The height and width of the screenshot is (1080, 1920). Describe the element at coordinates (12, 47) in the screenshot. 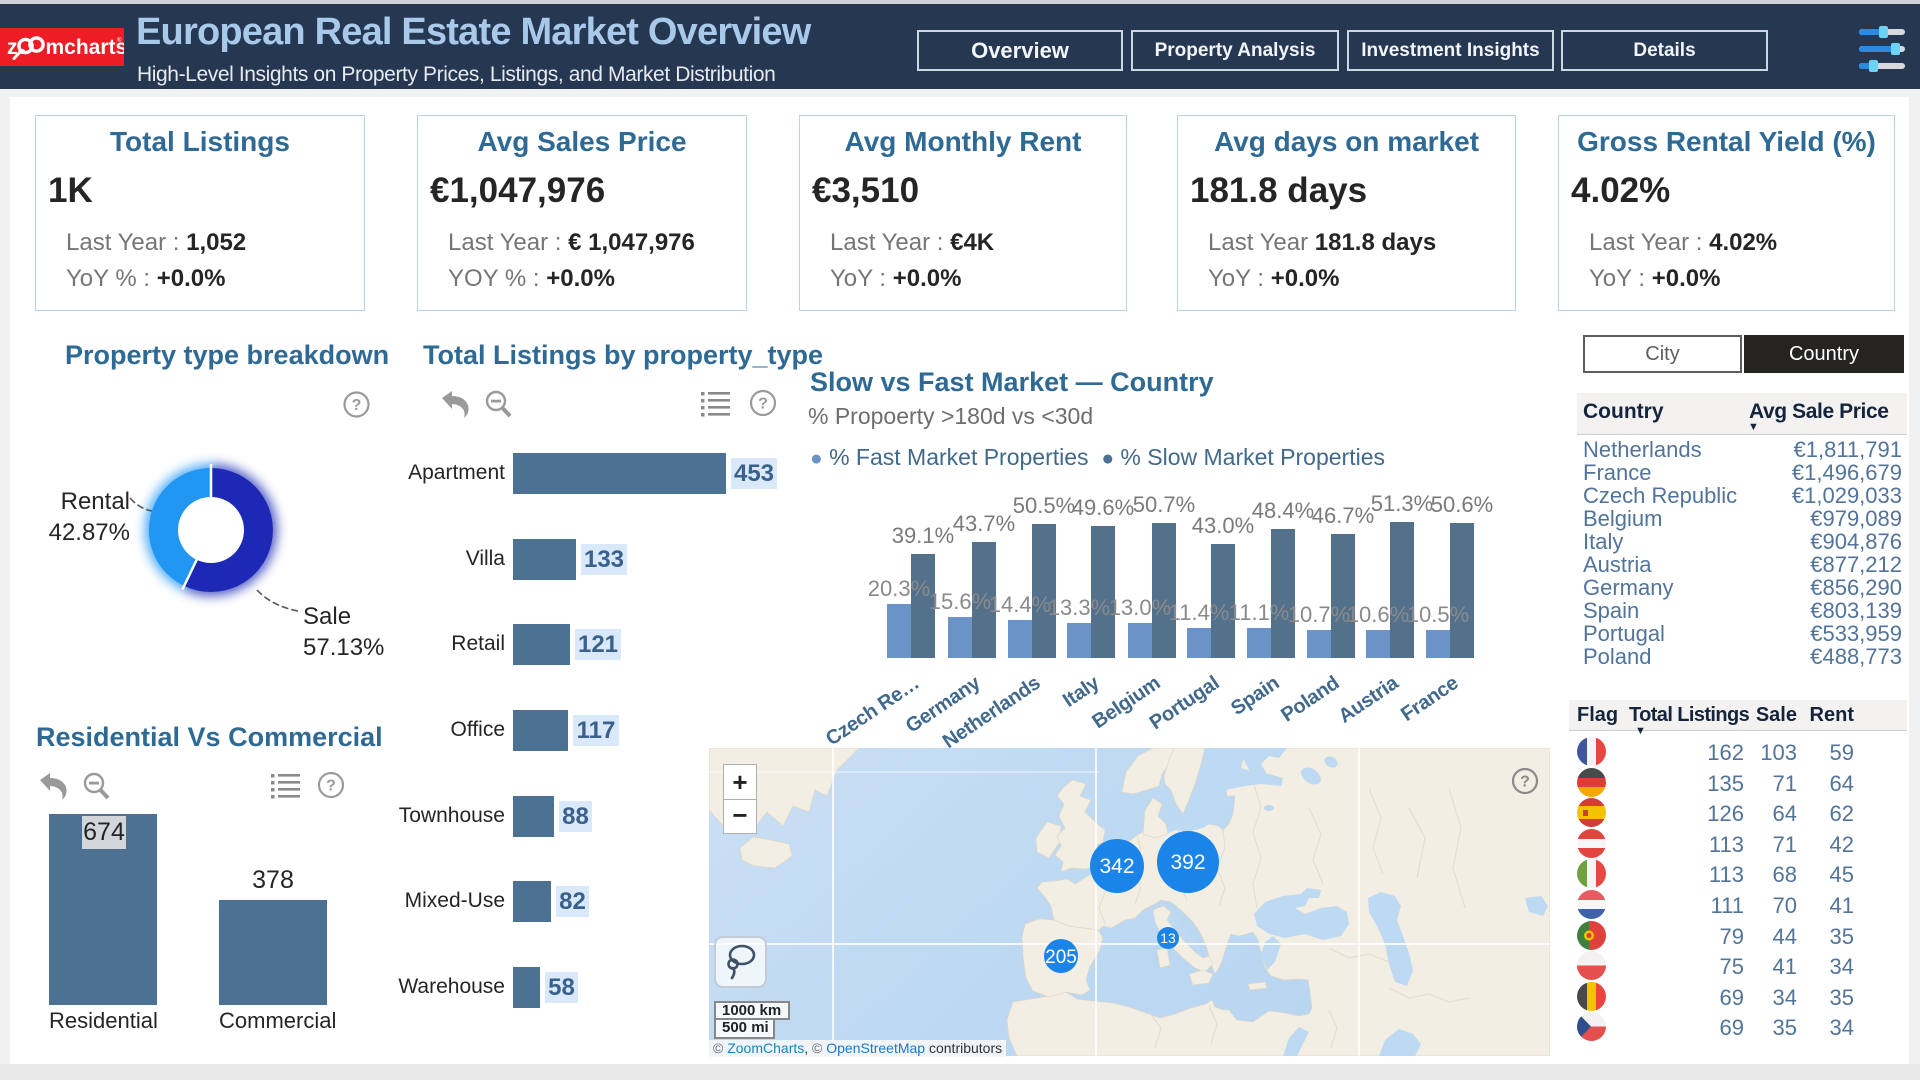

I see `svg-text: z` at that location.